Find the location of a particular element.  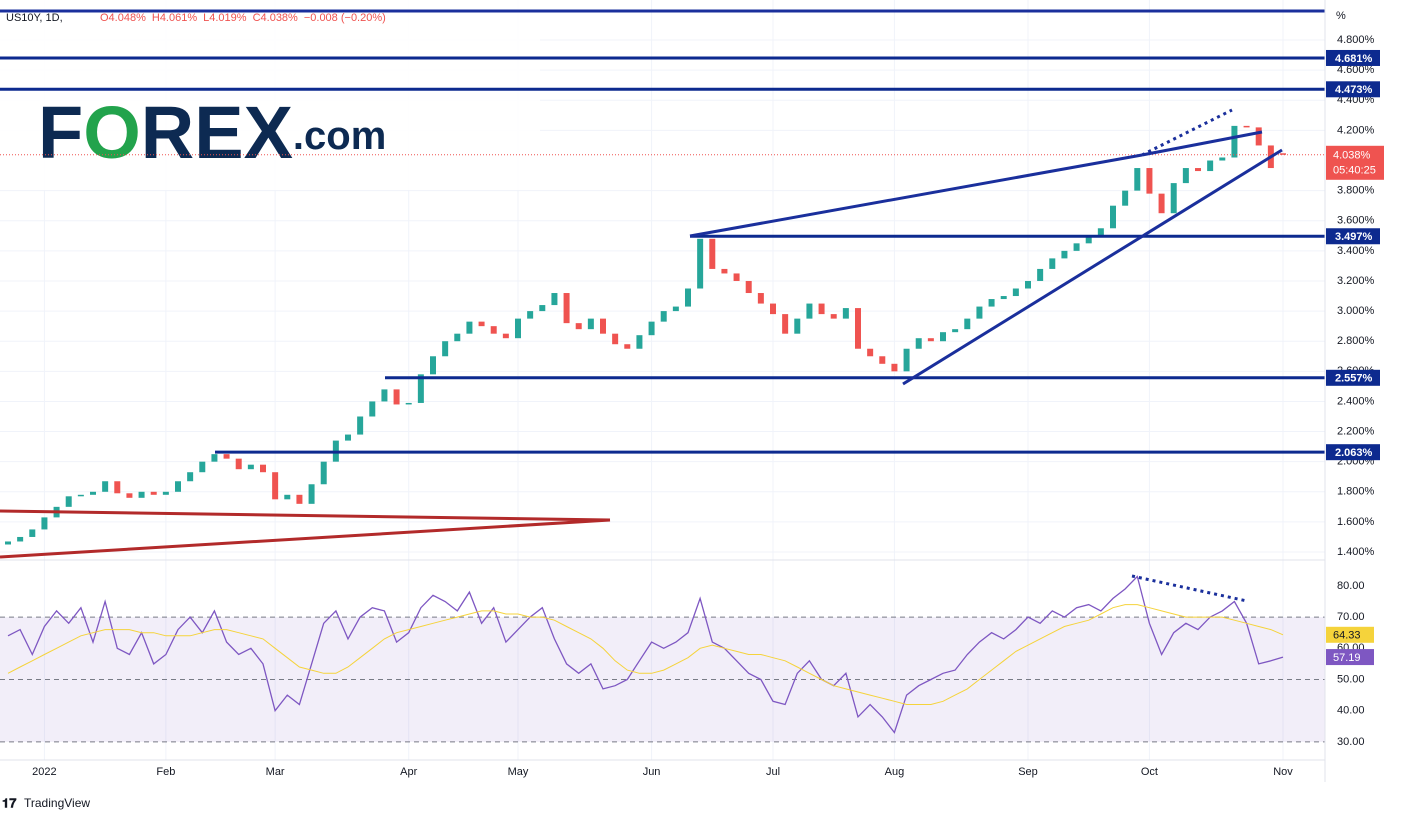

y-tick-label: 4.600% is located at coordinates (1356, 70).